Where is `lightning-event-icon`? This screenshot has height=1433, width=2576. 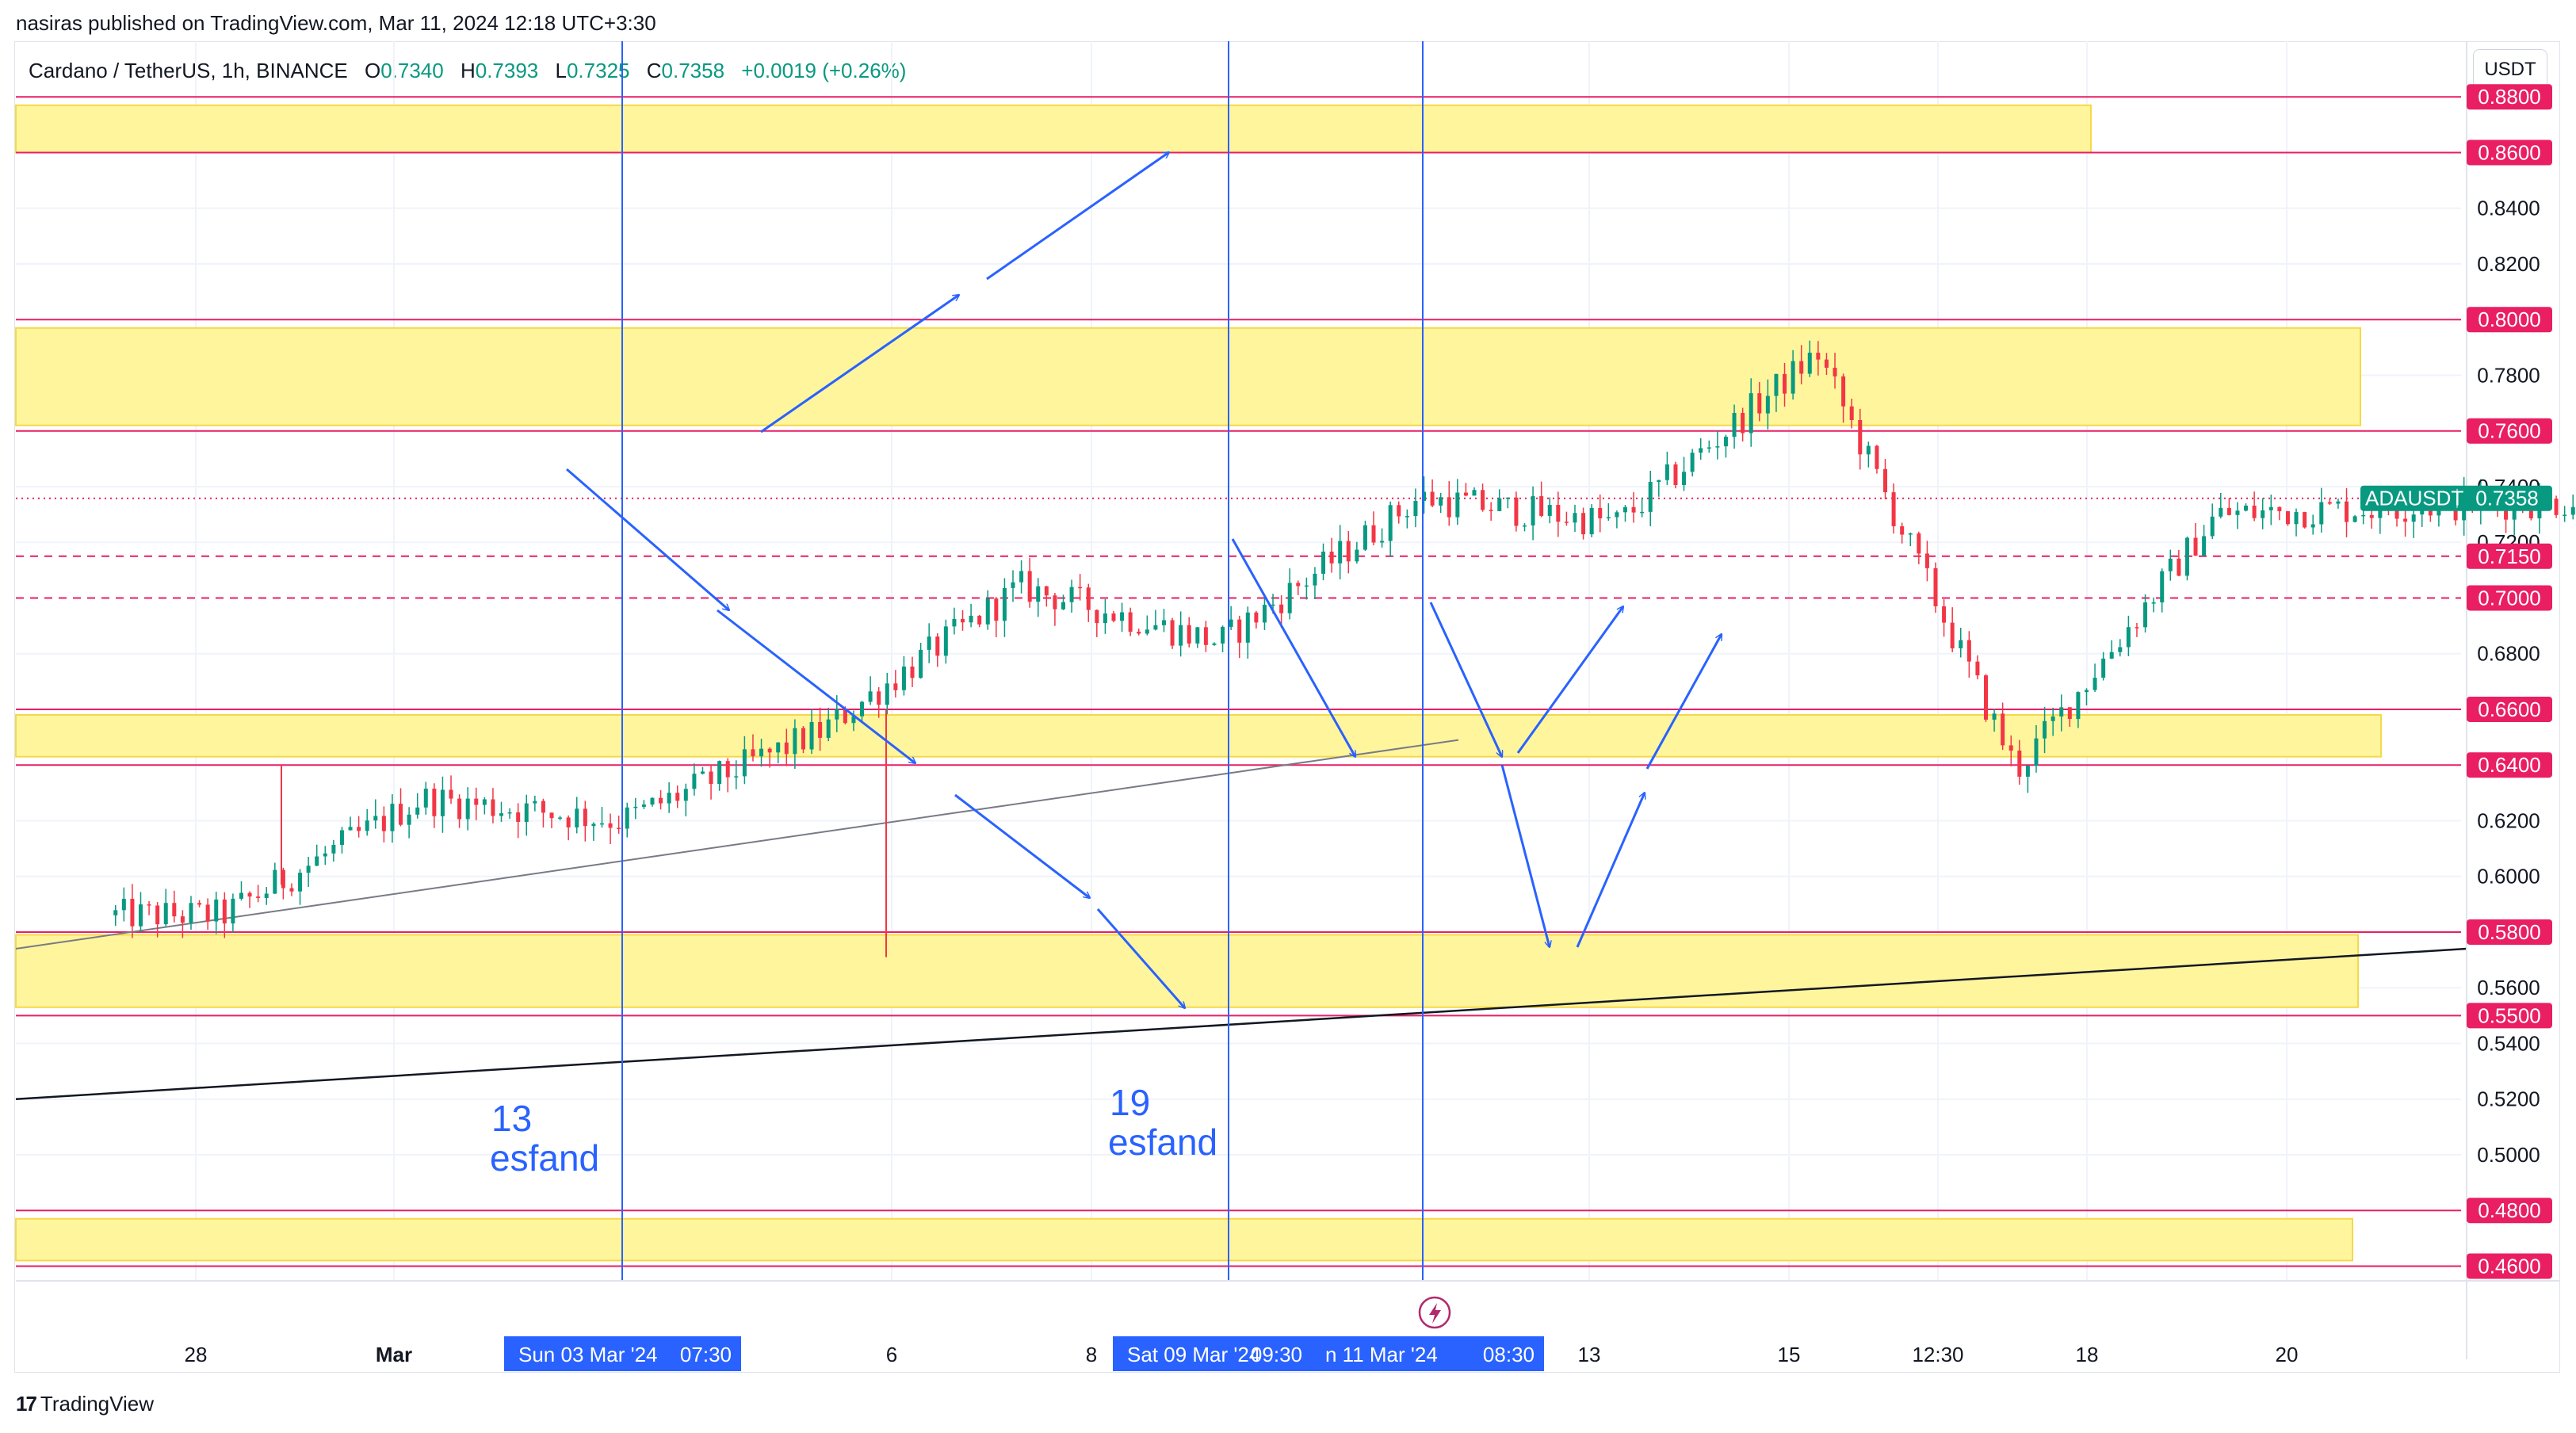 lightning-event-icon is located at coordinates (1434, 1312).